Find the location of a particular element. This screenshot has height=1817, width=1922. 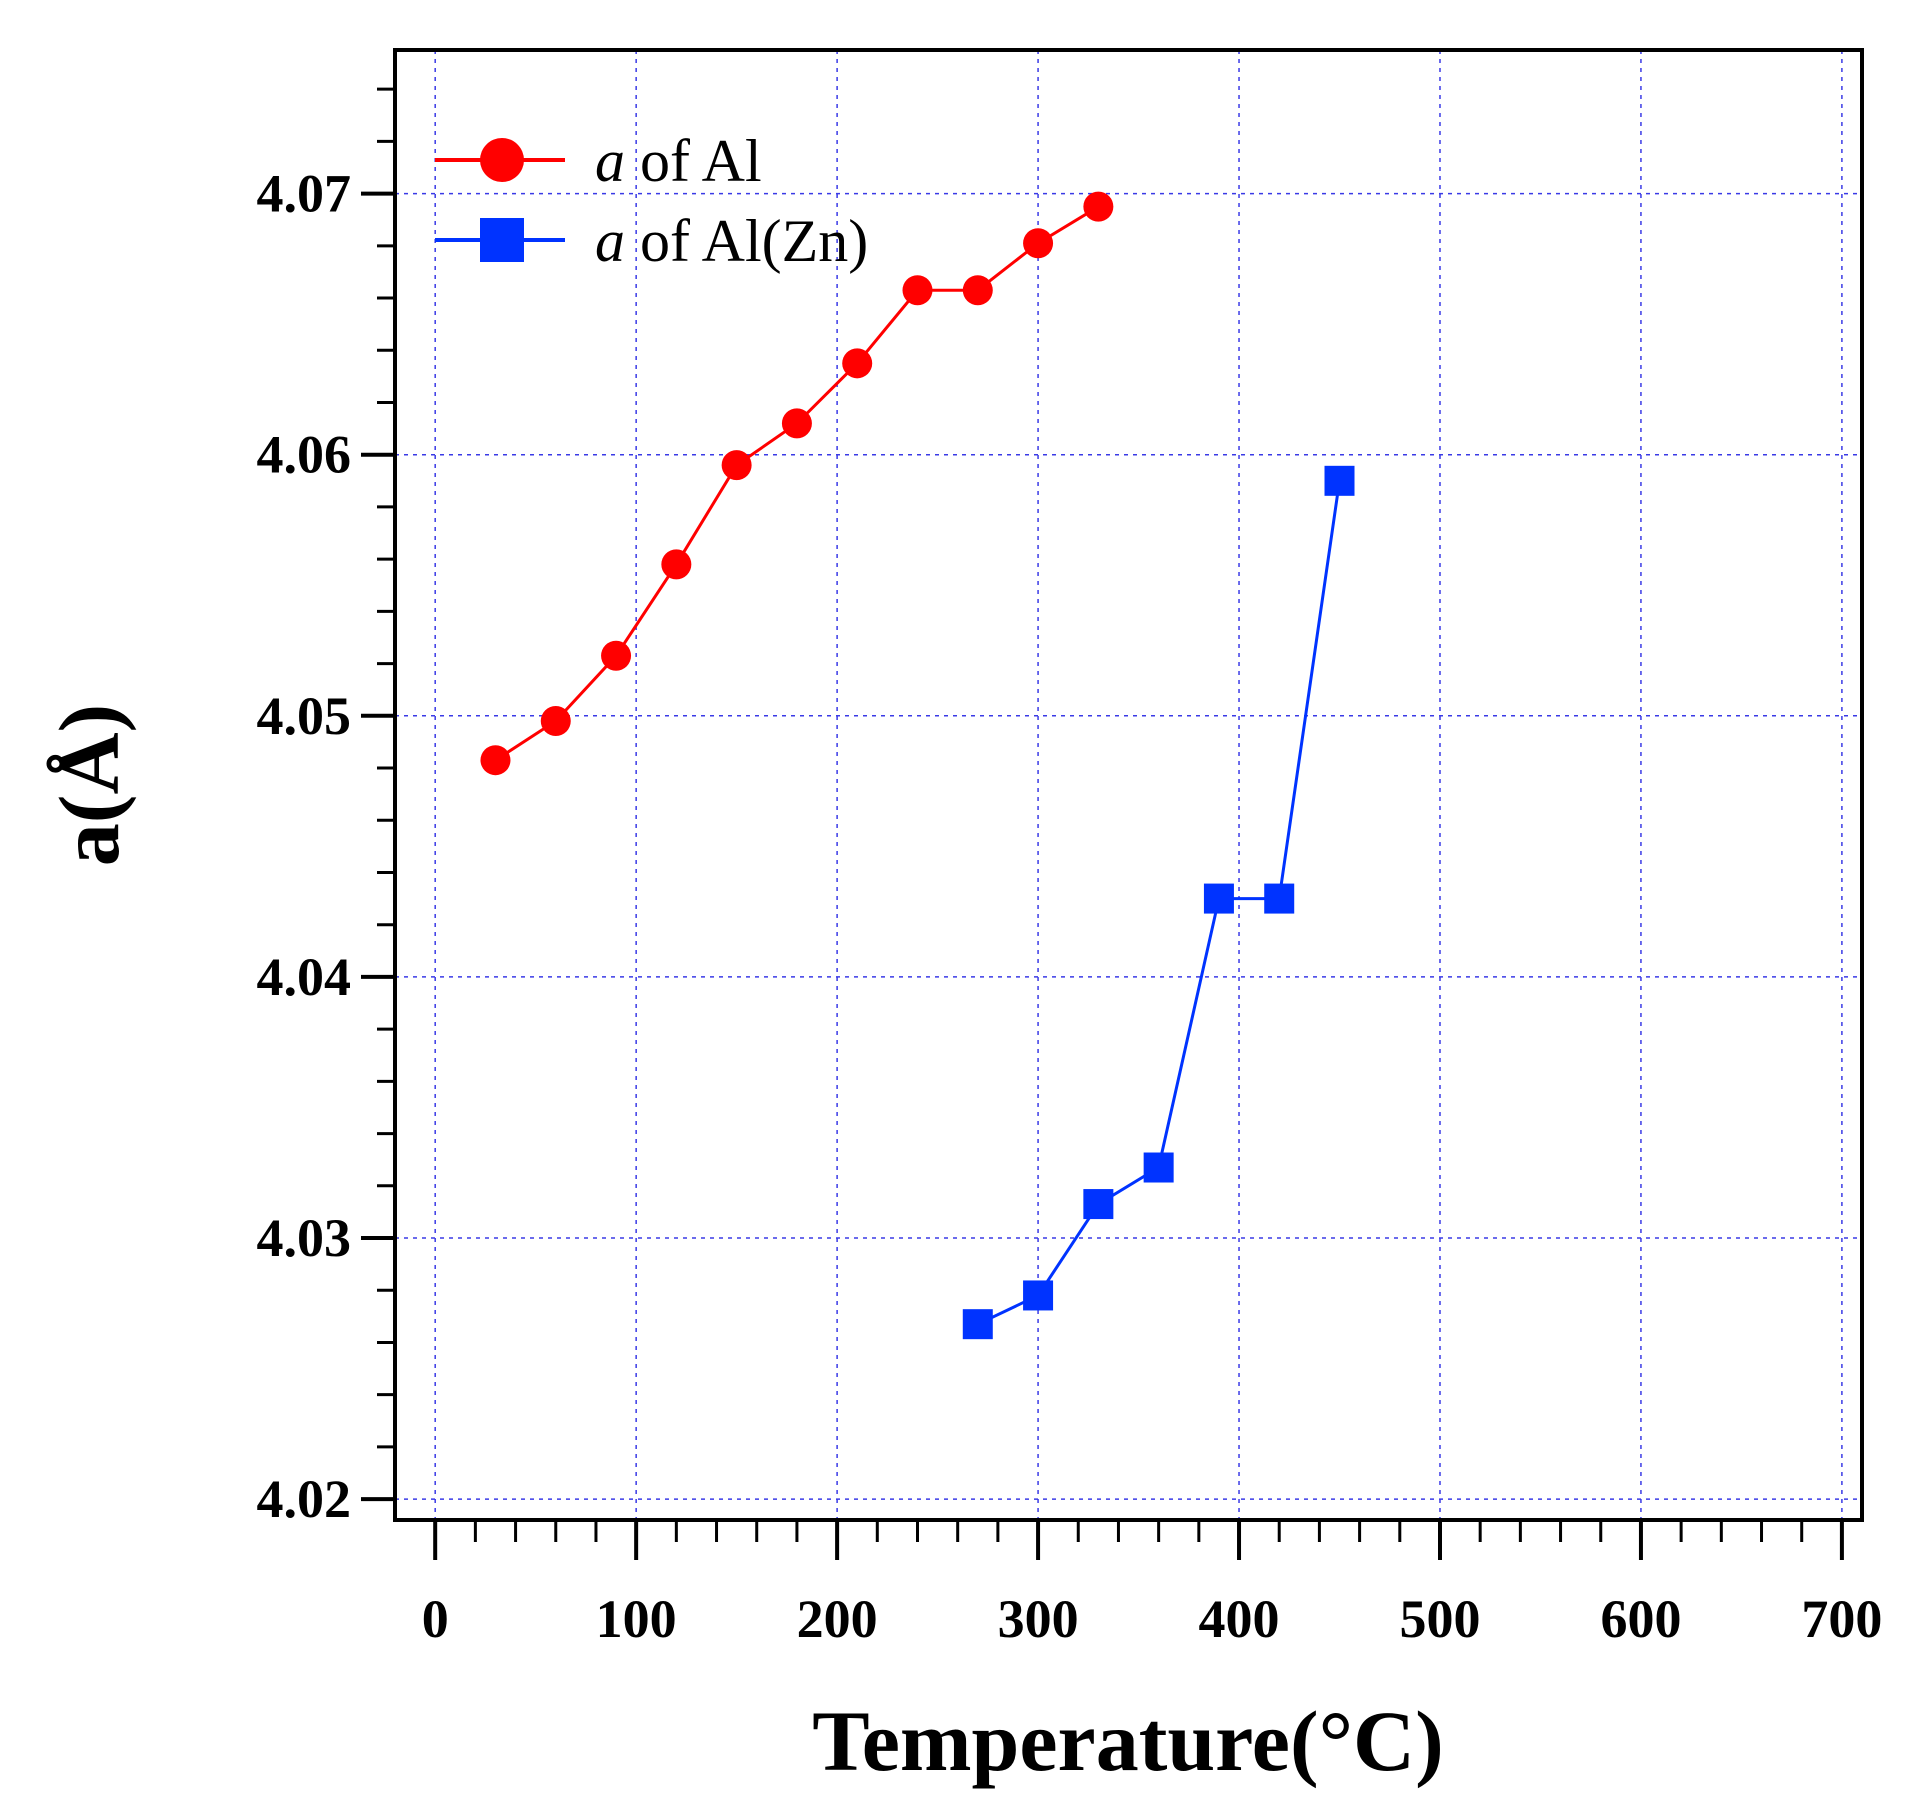

y-tick-label: 4.07 is located at coordinates (304, 194).